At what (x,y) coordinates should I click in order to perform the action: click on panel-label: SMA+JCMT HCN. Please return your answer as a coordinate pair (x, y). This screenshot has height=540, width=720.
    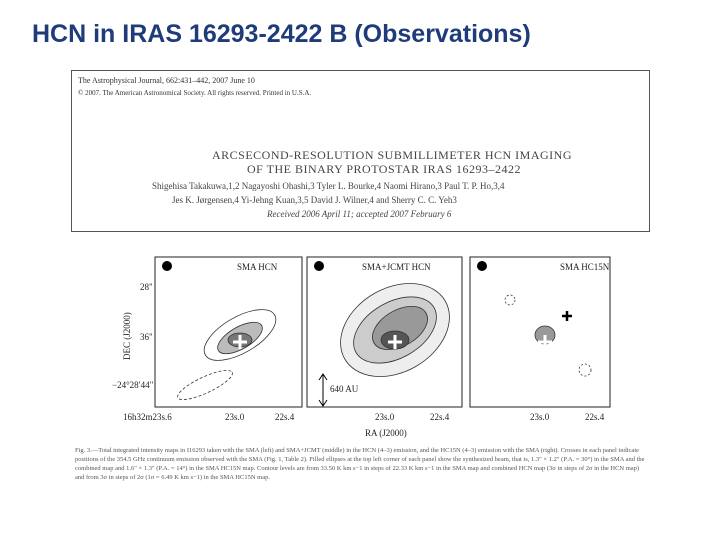
    Looking at the image, I should click on (396, 267).